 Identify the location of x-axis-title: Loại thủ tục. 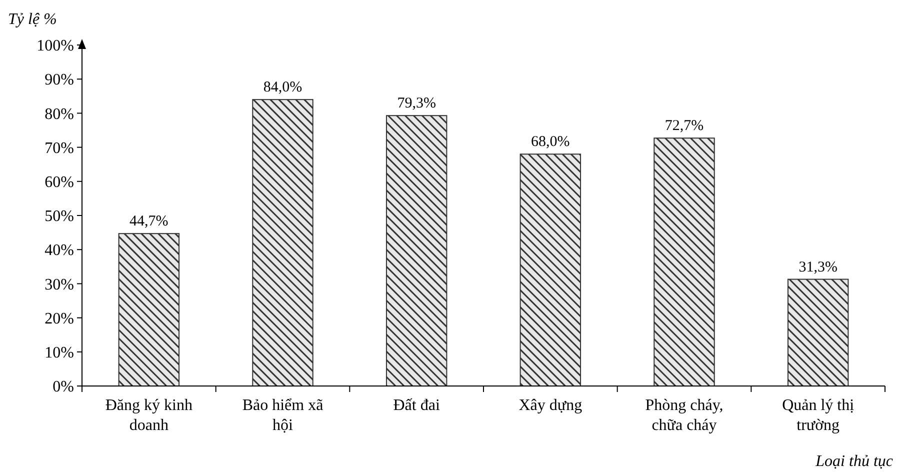
(853, 461).